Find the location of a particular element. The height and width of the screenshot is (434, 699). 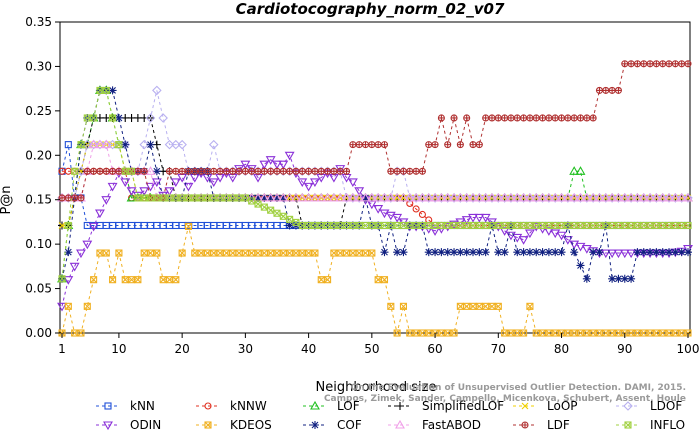

legend-label: ODIN is located at coordinates (145, 425).